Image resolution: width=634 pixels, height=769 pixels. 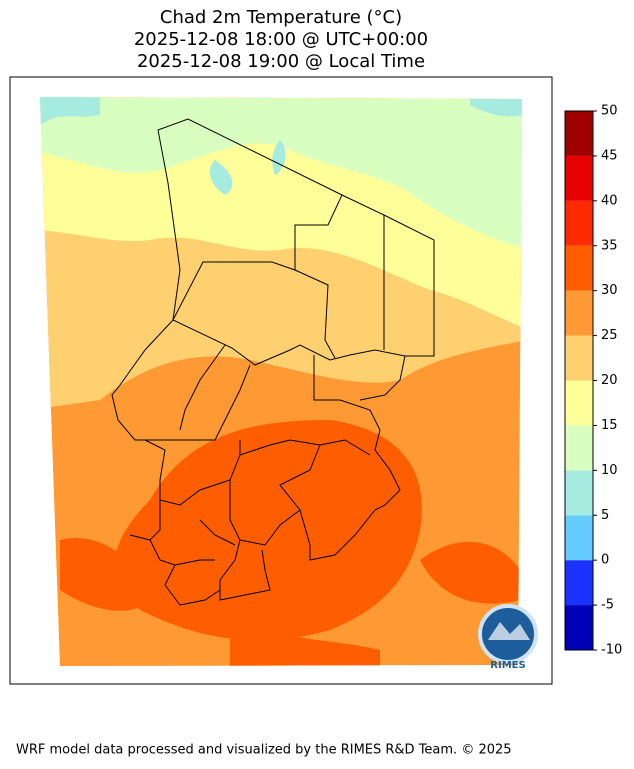 I want to click on colorbar-tick-label: -10, so click(x=611, y=650).